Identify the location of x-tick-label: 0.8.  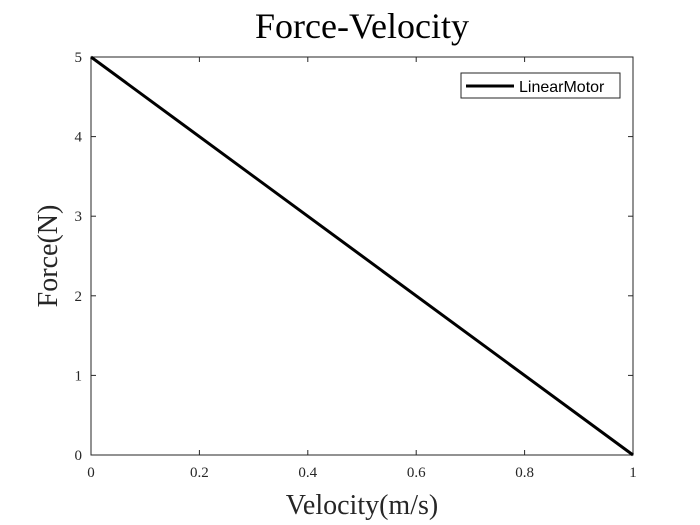
(524, 473).